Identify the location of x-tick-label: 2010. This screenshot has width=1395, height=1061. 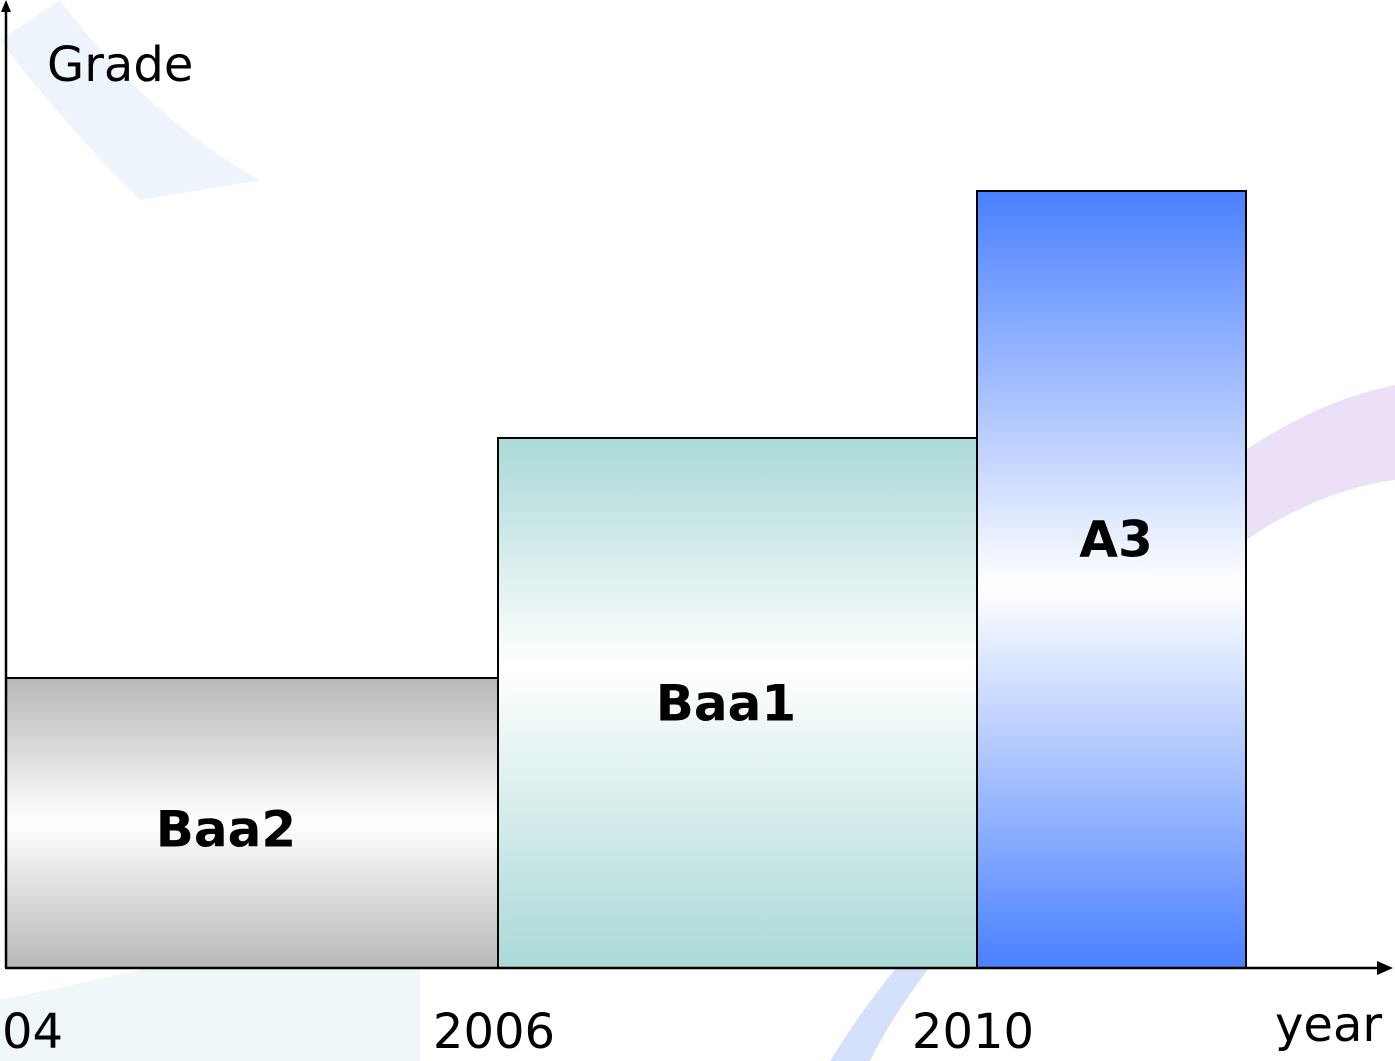
(973, 1032).